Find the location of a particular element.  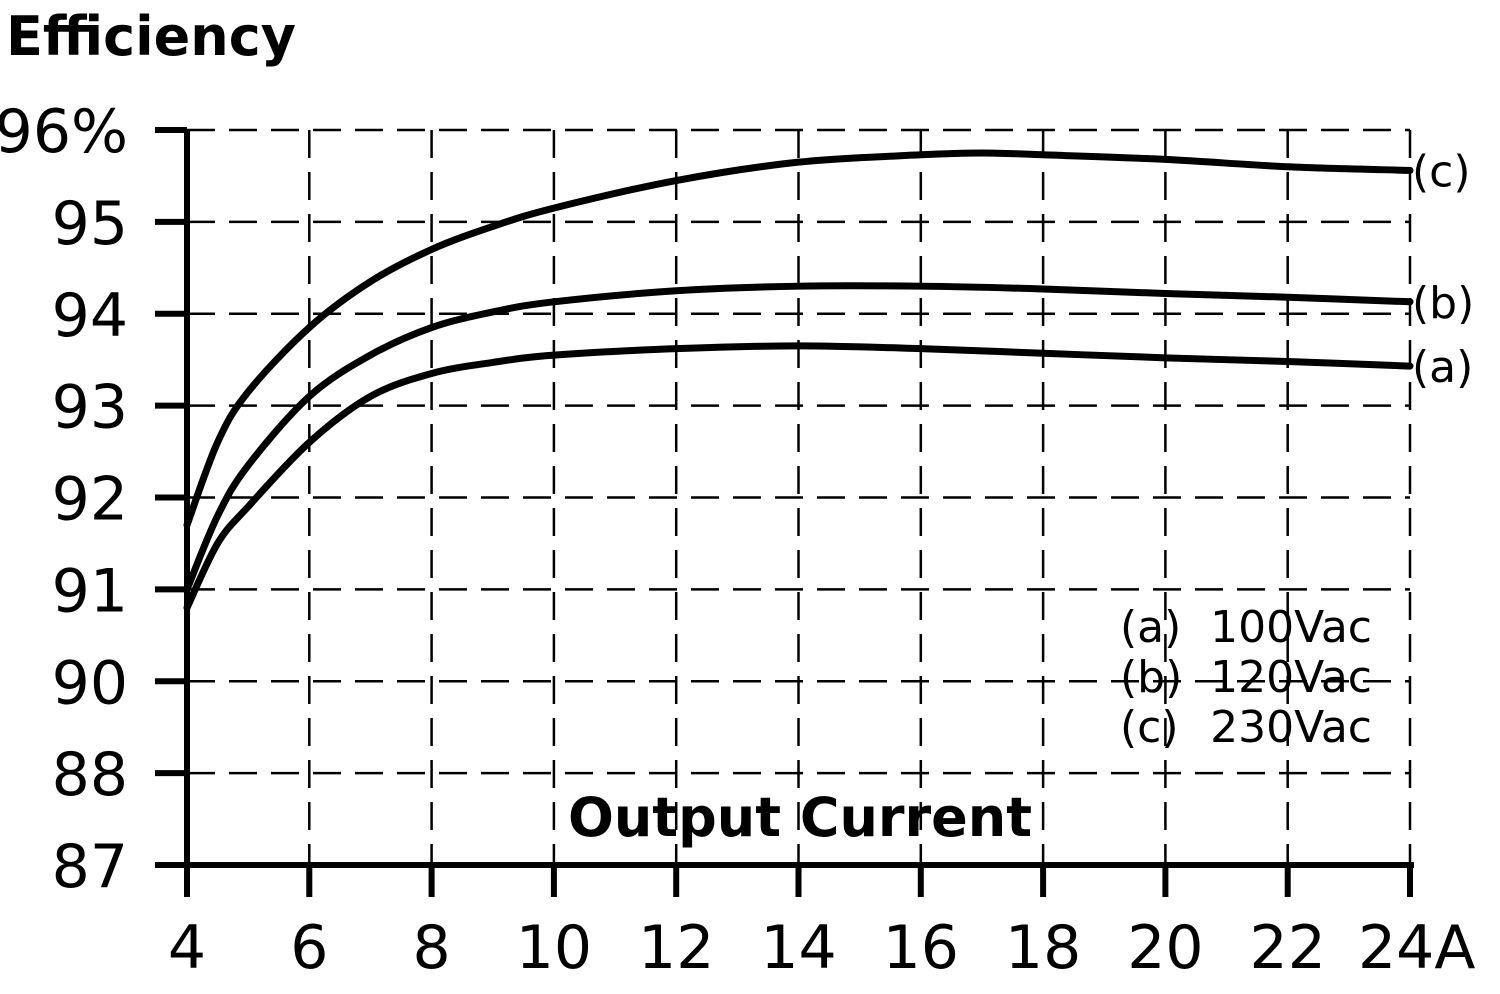

legend-key: (a) is located at coordinates (1150, 627).